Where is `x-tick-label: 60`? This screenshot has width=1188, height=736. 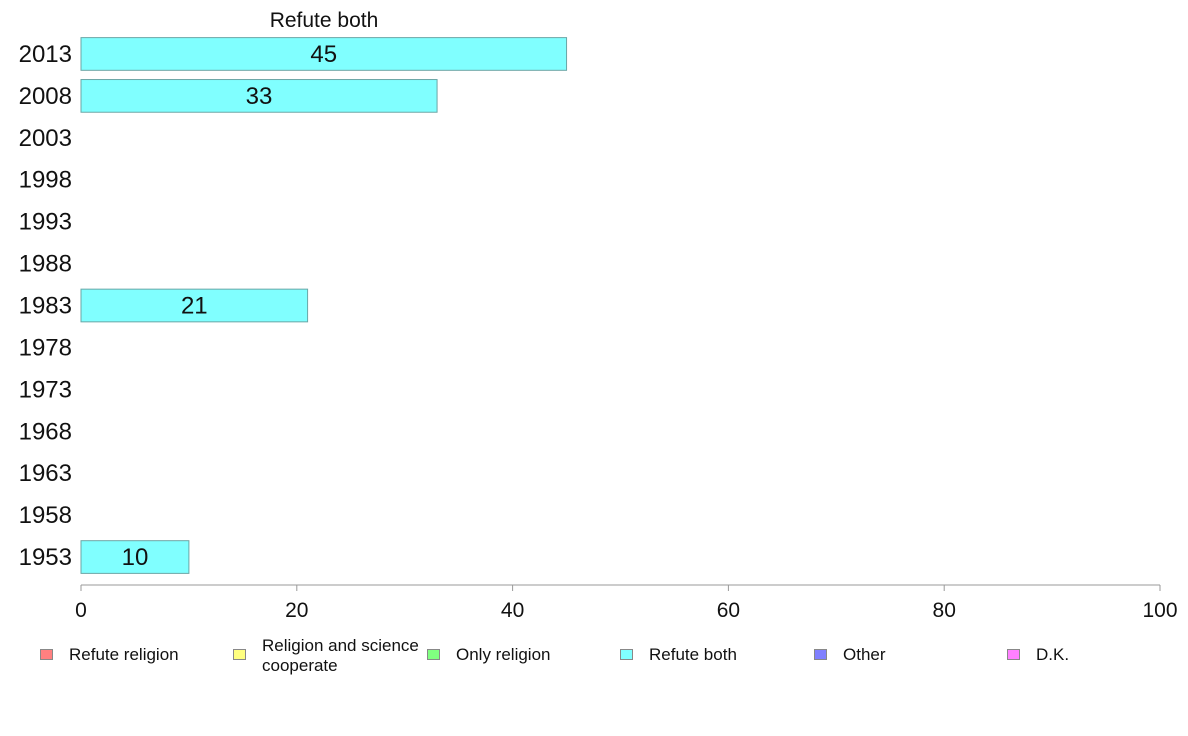 x-tick-label: 60 is located at coordinates (728, 610).